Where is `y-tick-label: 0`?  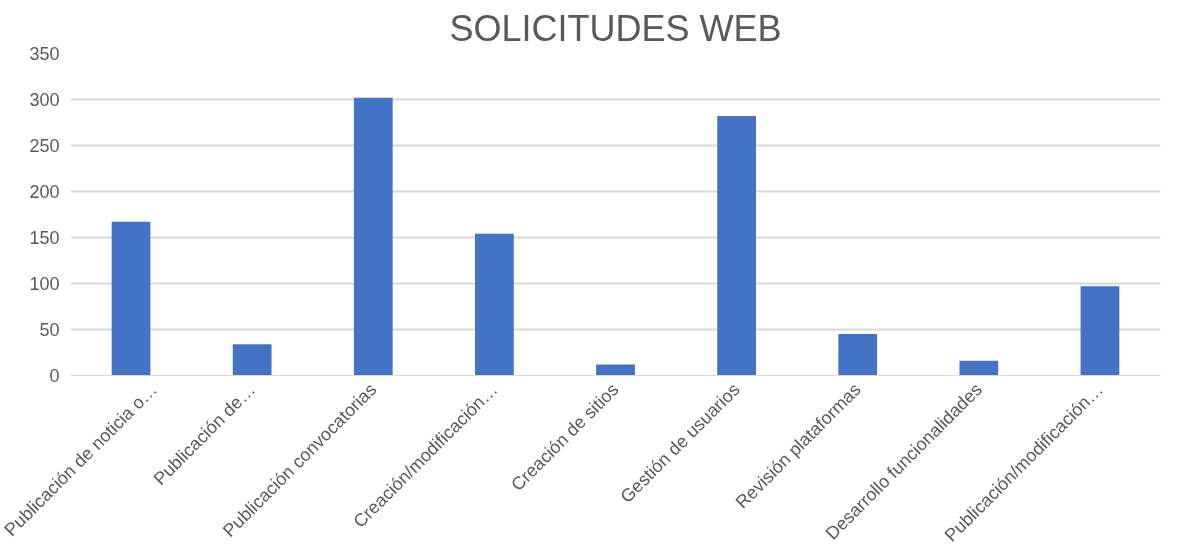
y-tick-label: 0 is located at coordinates (54, 376).